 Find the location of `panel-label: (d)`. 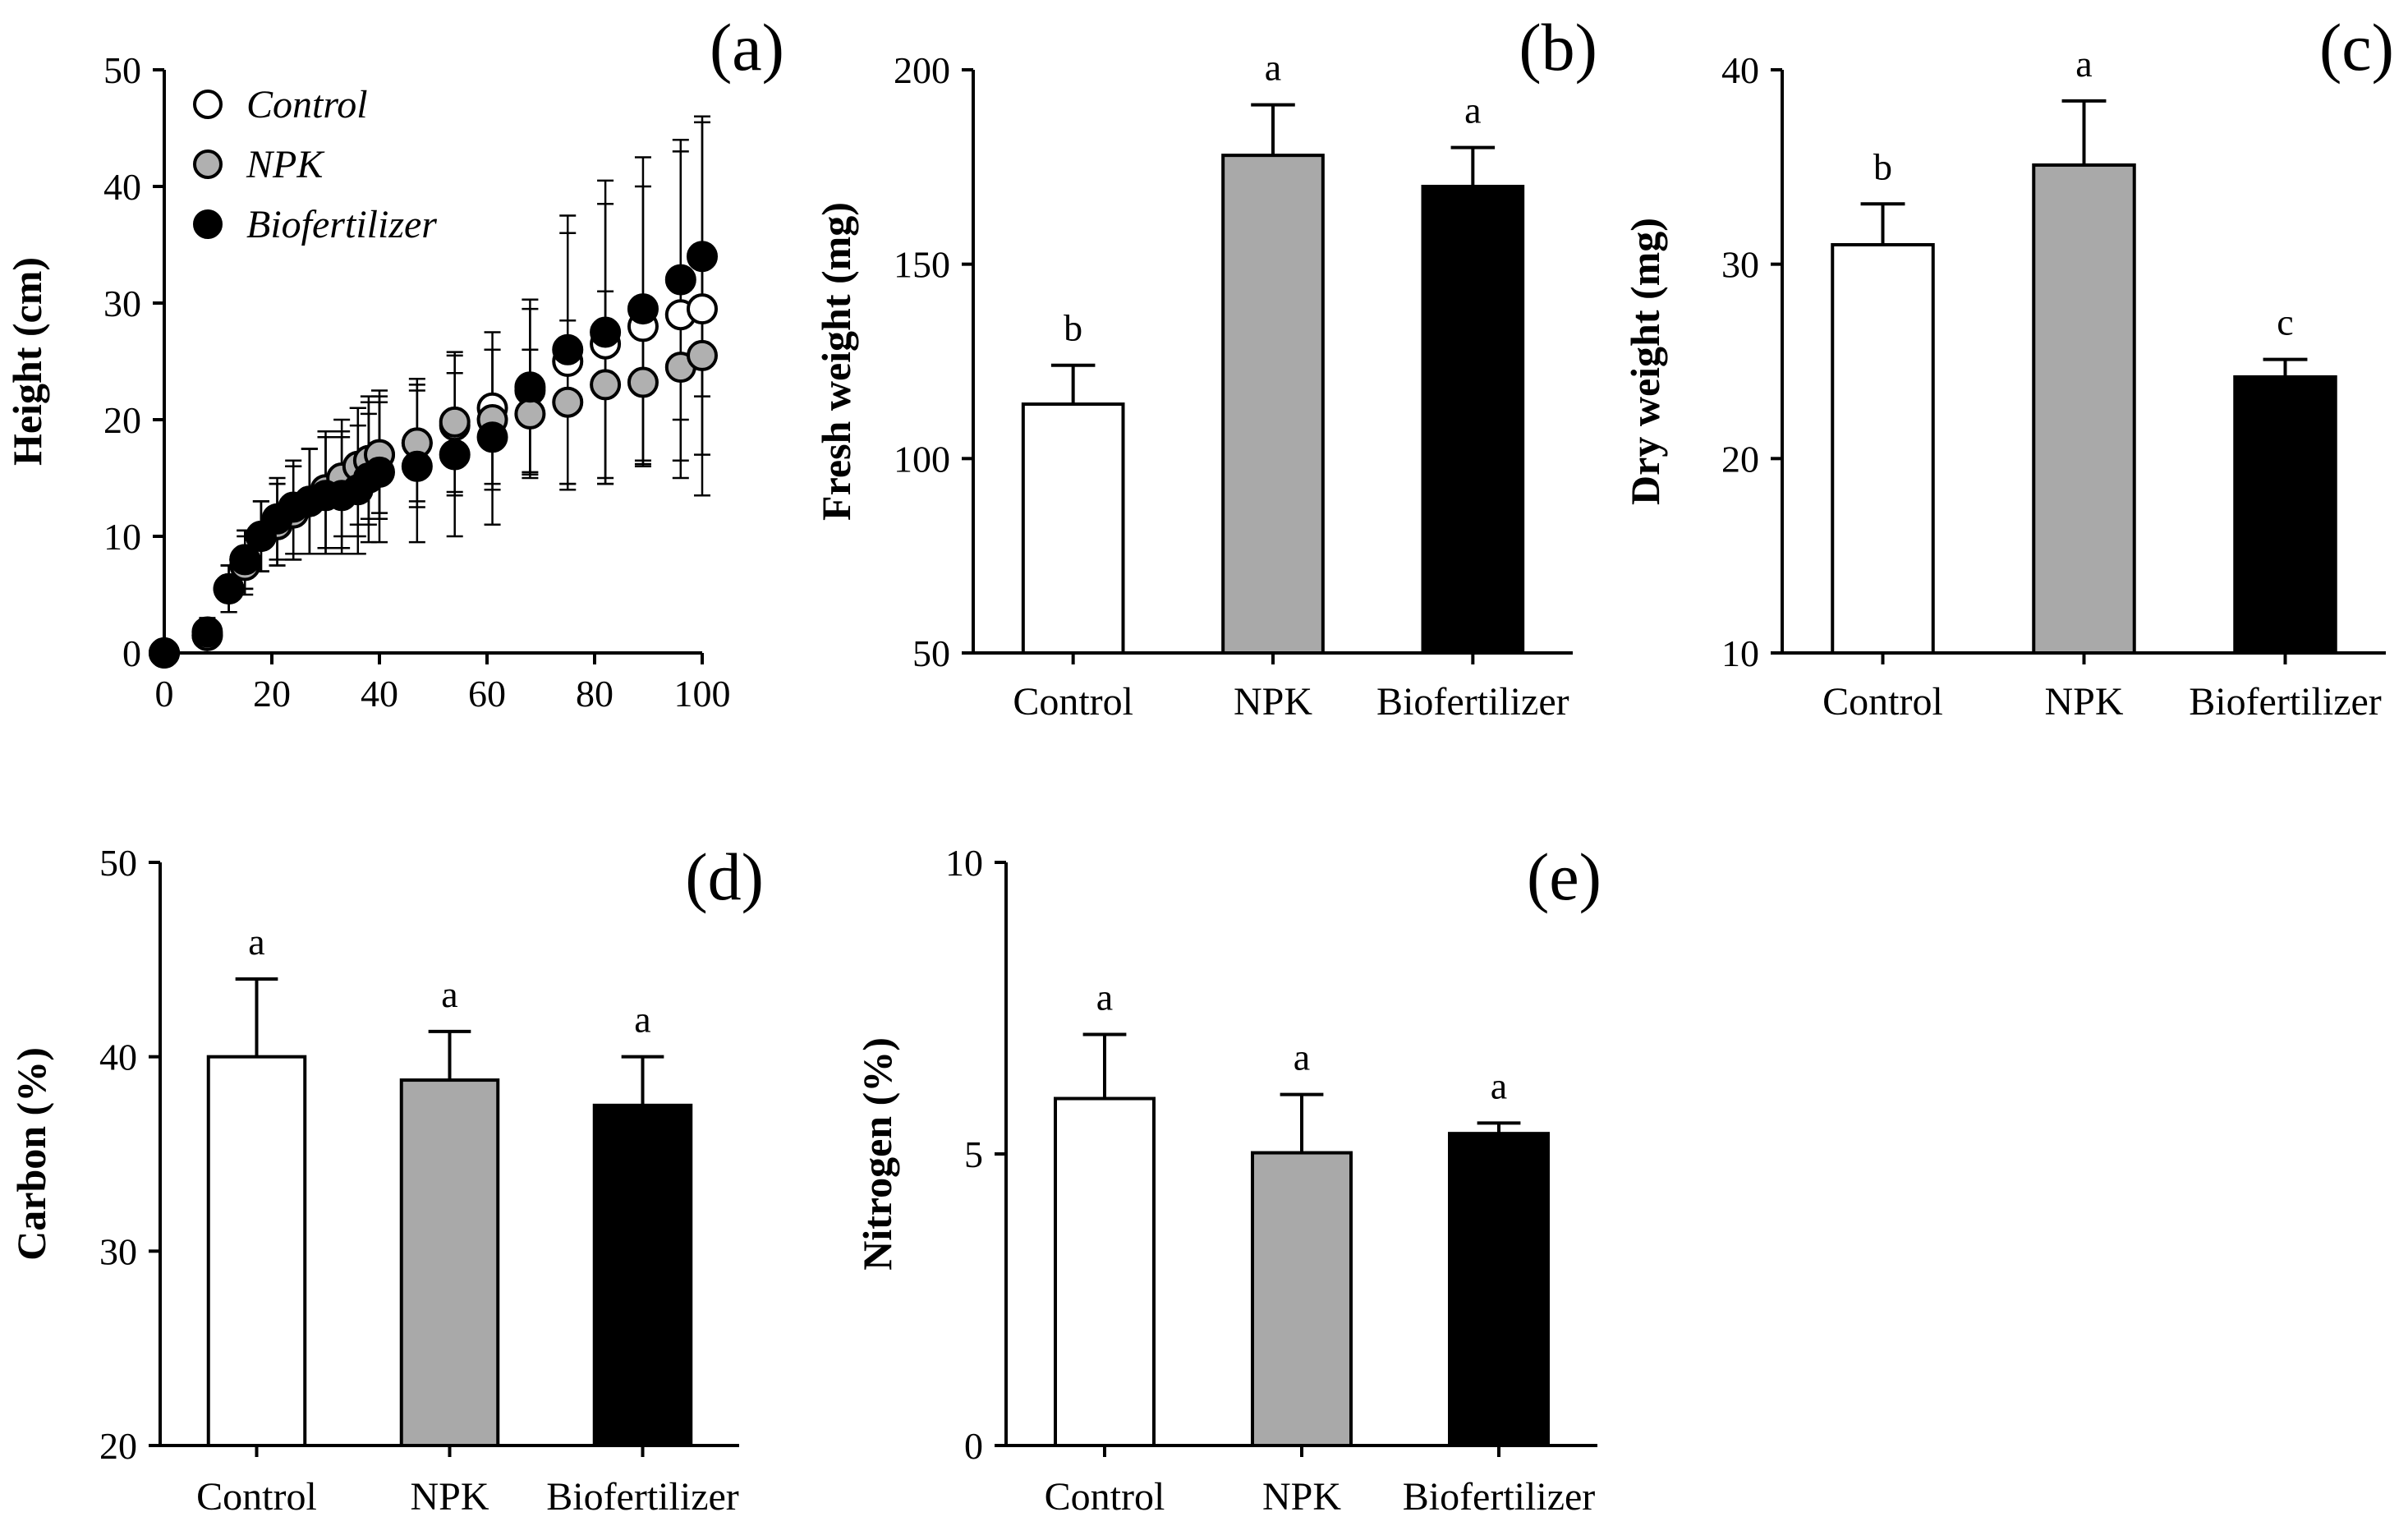

panel-label: (d) is located at coordinates (724, 876).